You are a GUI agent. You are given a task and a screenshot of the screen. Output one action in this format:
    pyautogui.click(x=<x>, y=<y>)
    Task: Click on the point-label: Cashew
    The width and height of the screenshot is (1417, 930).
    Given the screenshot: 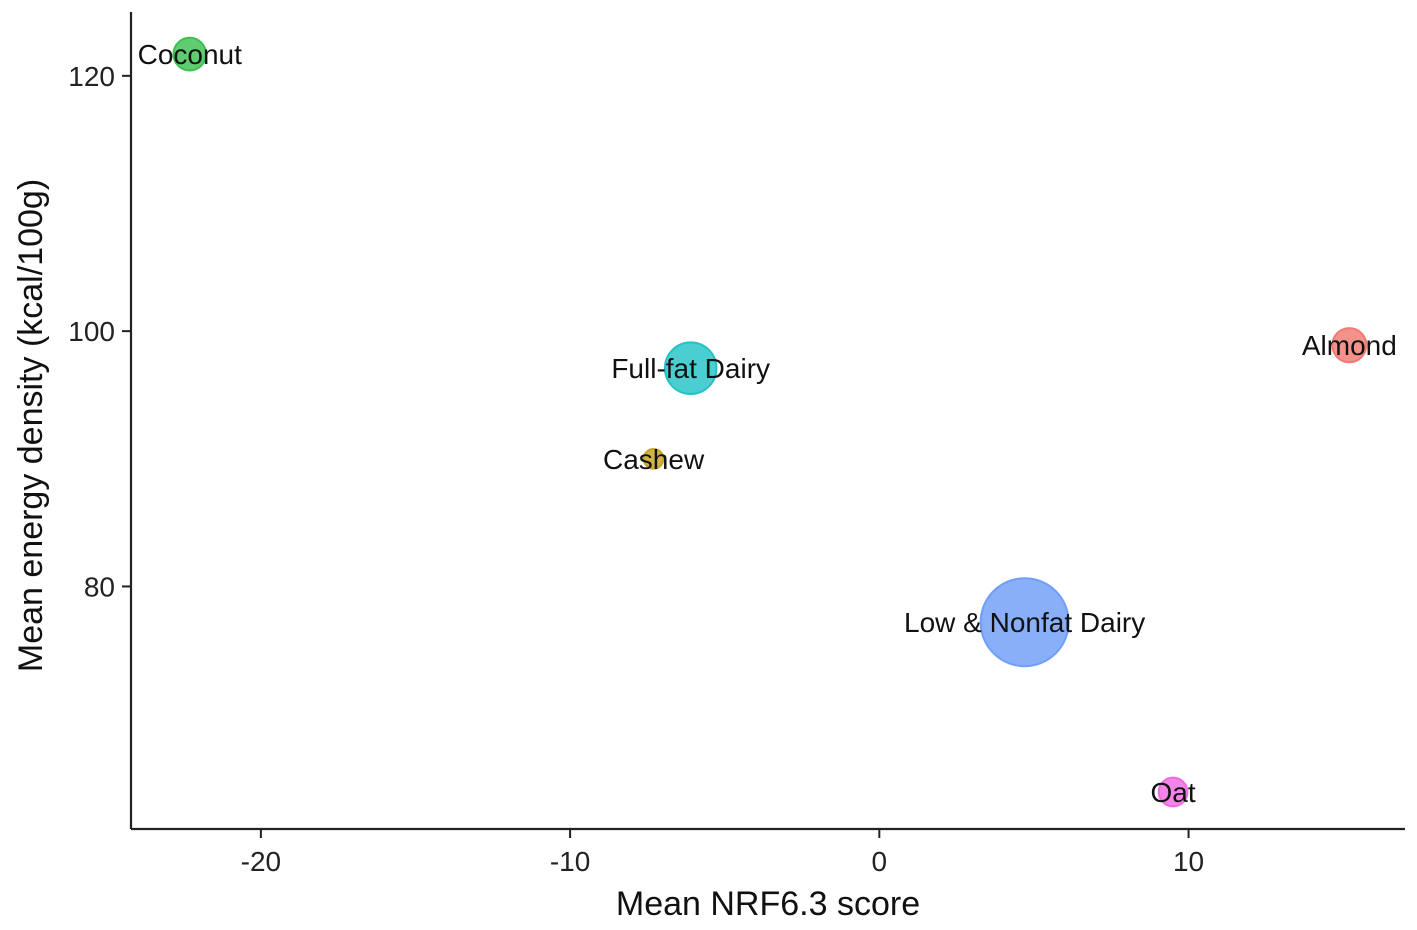 What is the action you would take?
    pyautogui.click(x=654, y=459)
    